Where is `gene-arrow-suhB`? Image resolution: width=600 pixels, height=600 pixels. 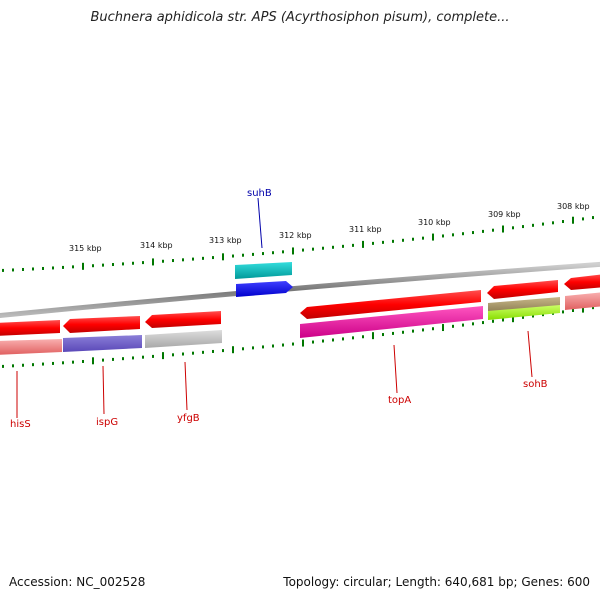 gene-arrow-suhB is located at coordinates (264, 289).